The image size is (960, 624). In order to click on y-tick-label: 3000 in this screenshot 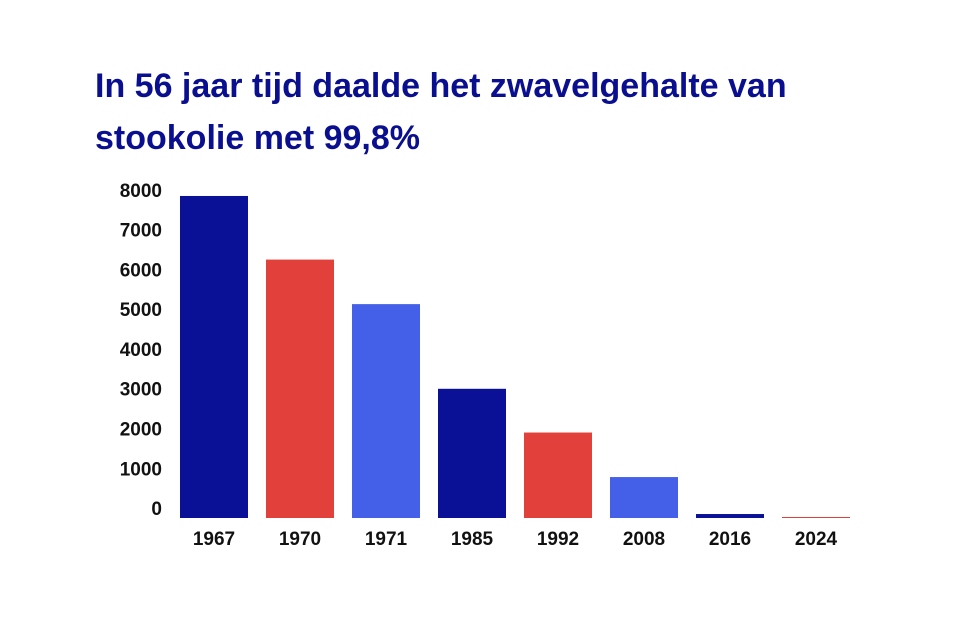, I will do `click(141, 390)`.